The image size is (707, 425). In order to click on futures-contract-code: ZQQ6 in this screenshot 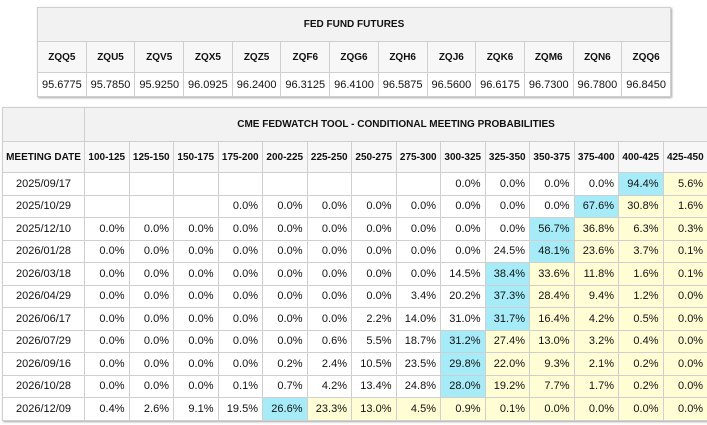, I will do `click(646, 57)`.